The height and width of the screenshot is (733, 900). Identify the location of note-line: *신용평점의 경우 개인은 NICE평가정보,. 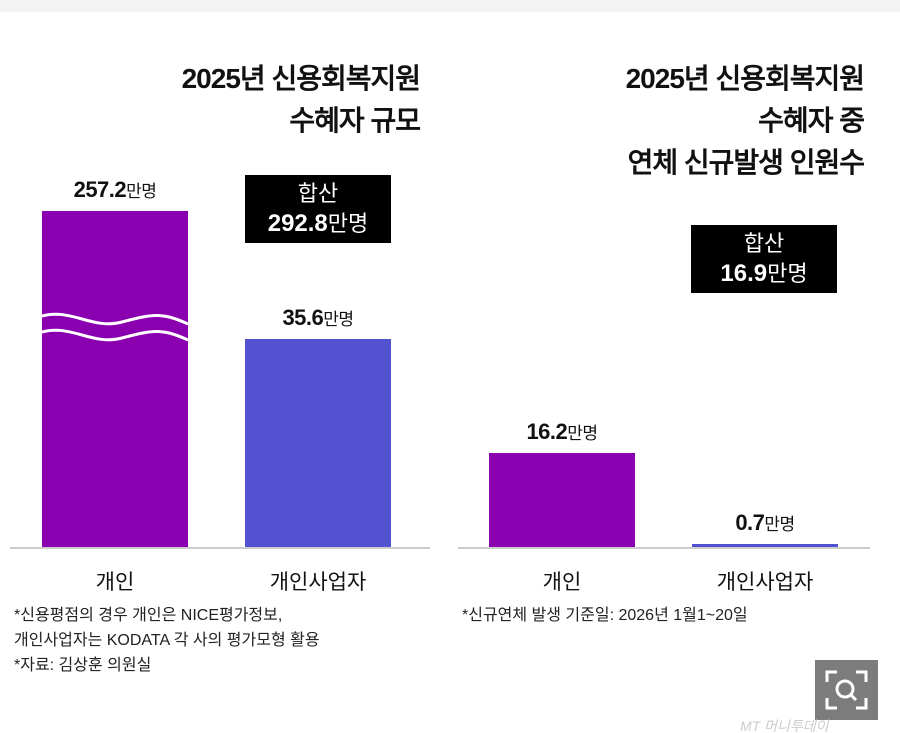
(148, 615).